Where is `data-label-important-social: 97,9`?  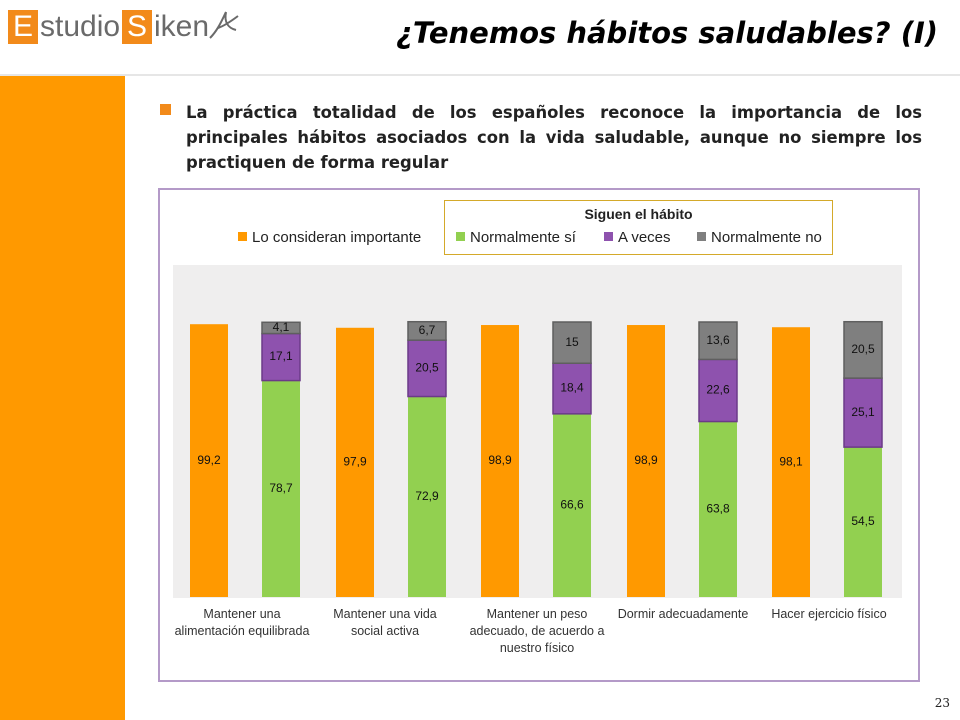 data-label-important-social: 97,9 is located at coordinates (355, 462).